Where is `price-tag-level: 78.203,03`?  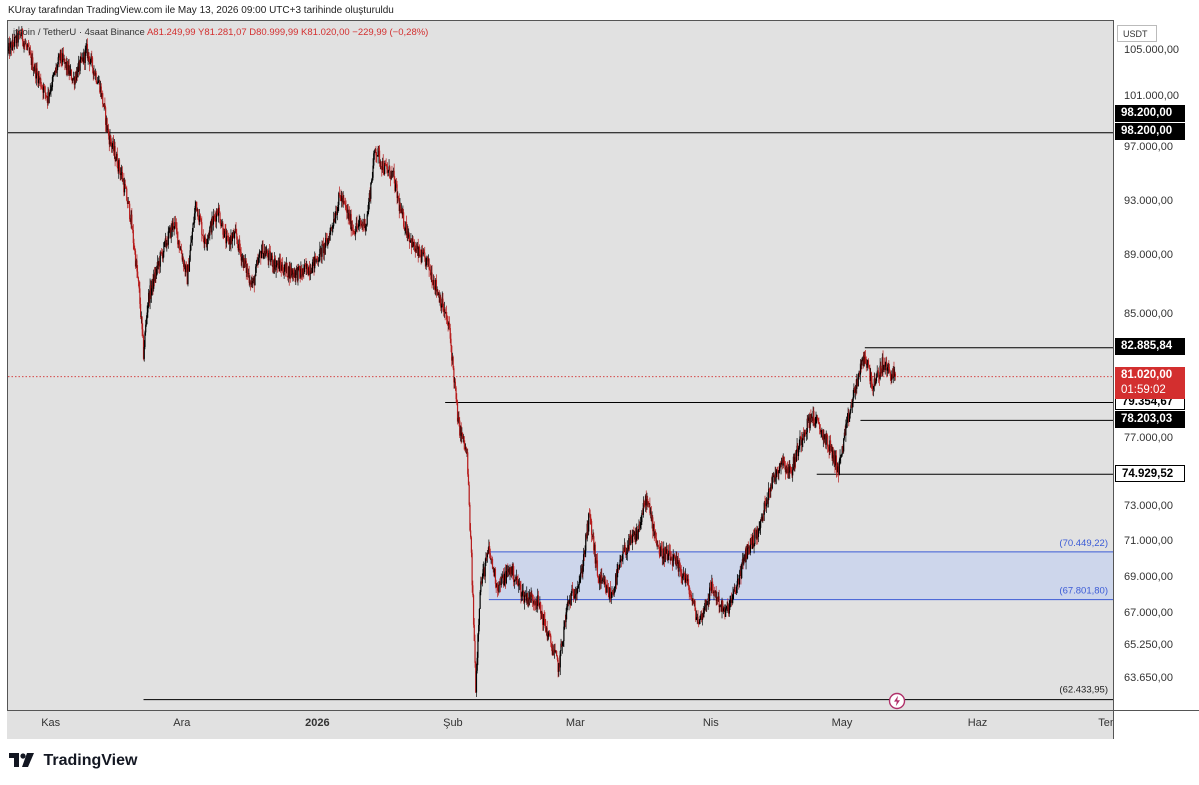
price-tag-level: 78.203,03 is located at coordinates (1150, 419).